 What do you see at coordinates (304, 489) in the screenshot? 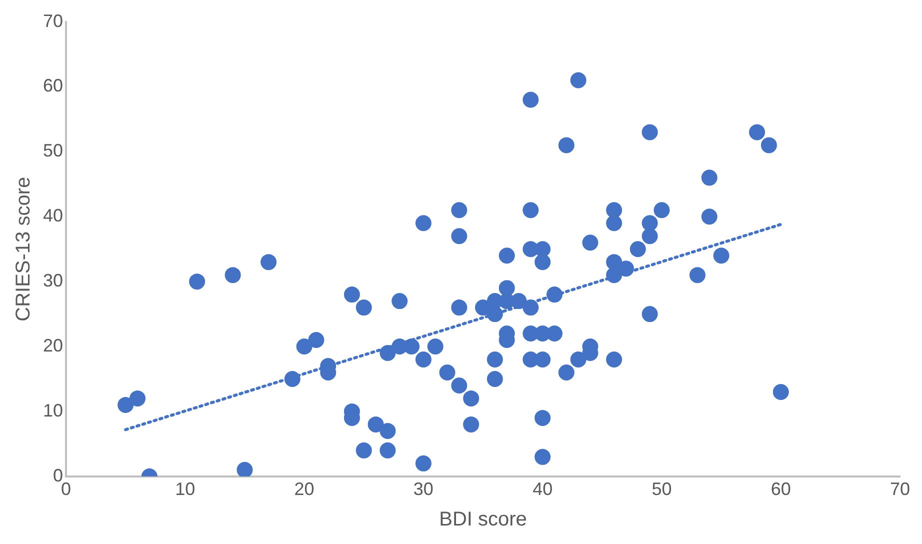
I see `x-tick-label: 20` at bounding box center [304, 489].